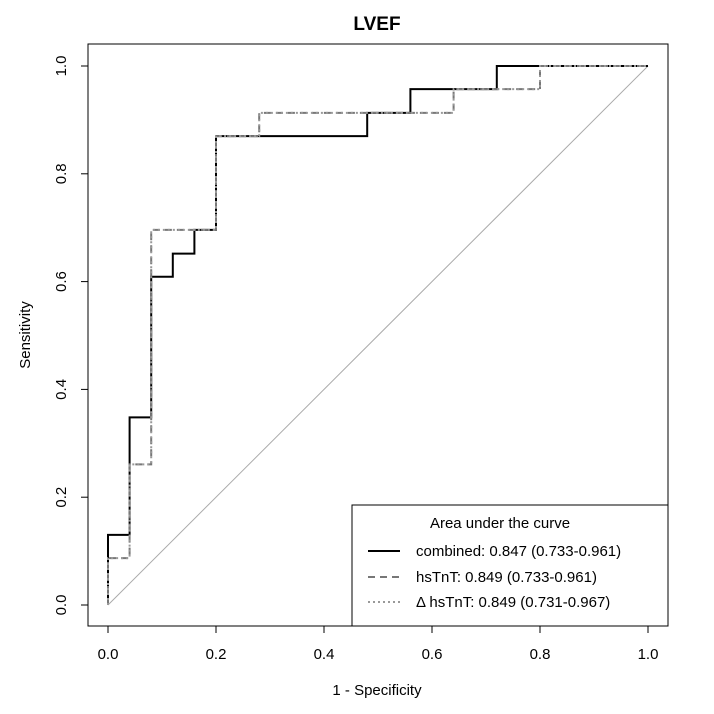  What do you see at coordinates (61, 281) in the screenshot?
I see `y-tick-label: 0.6` at bounding box center [61, 281].